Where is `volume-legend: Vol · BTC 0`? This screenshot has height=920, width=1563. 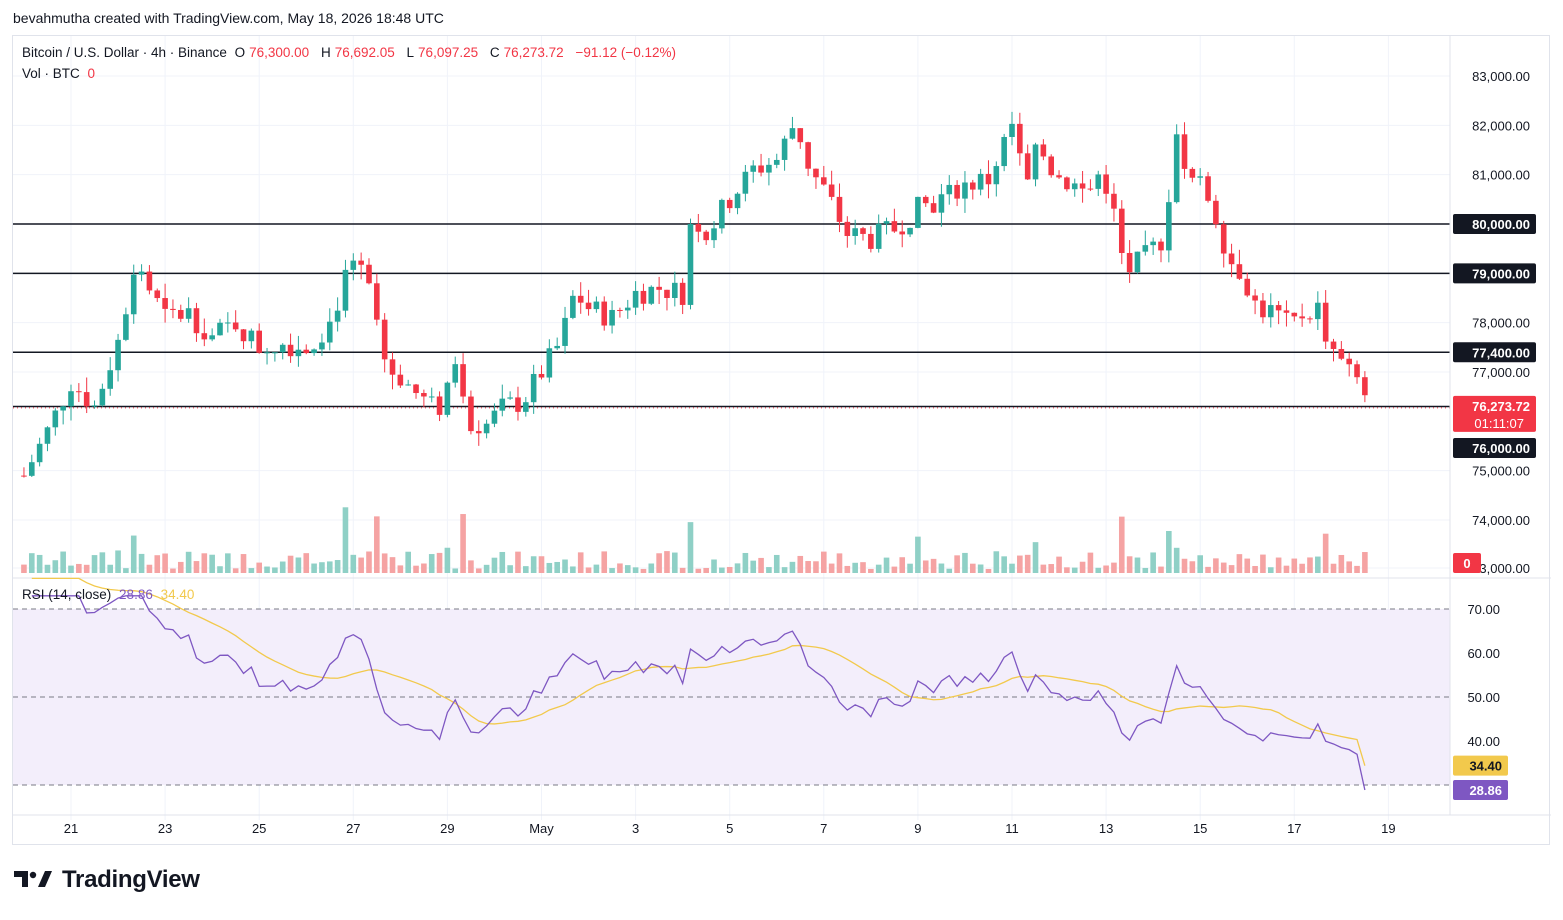
volume-legend: Vol · BTC 0 is located at coordinates (60, 73).